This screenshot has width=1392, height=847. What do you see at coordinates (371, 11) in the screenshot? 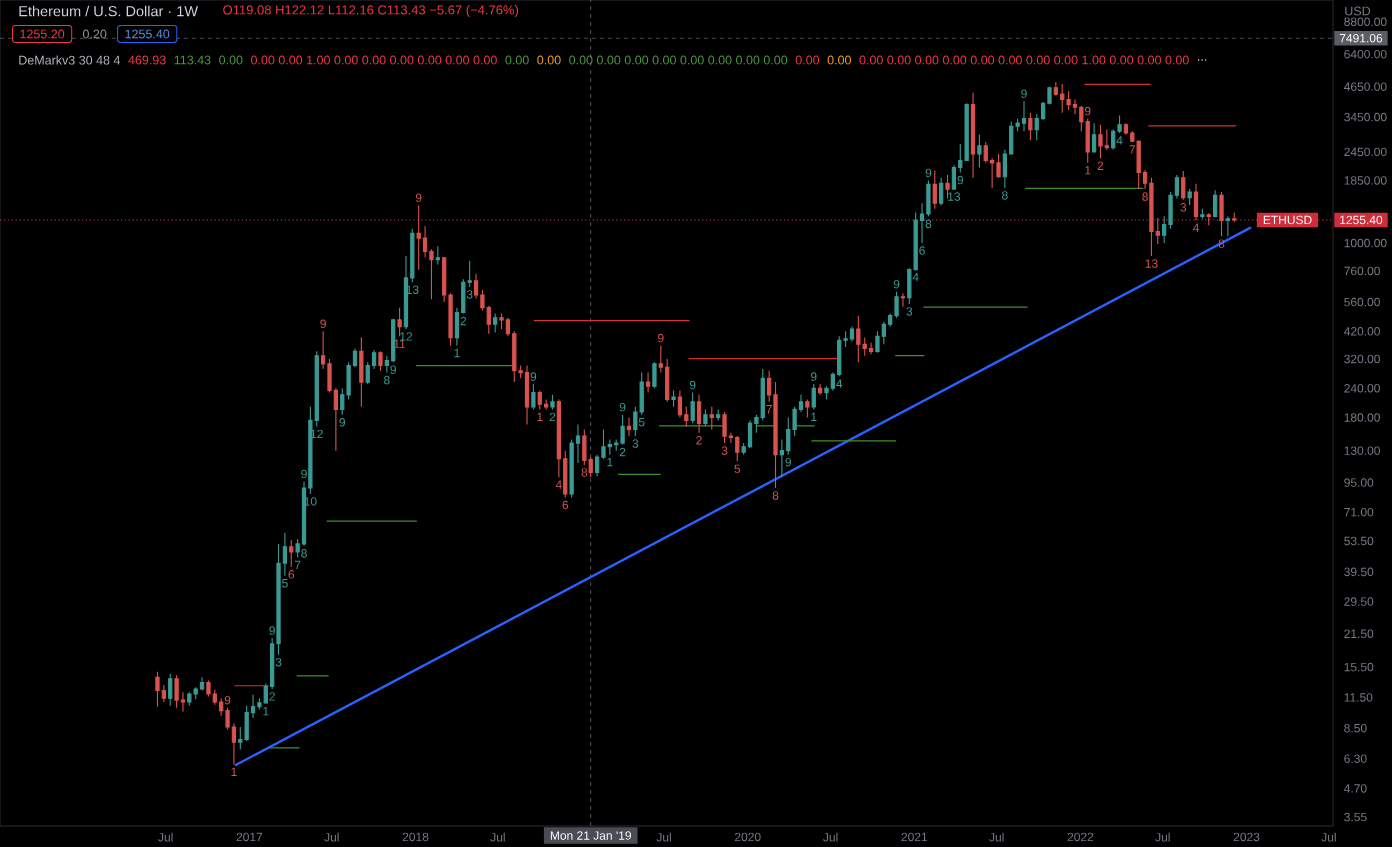
I see `chart-subtitle: O119.08 H122.12 L112.16 C113.43 −5.67 (−4.76%)` at bounding box center [371, 11].